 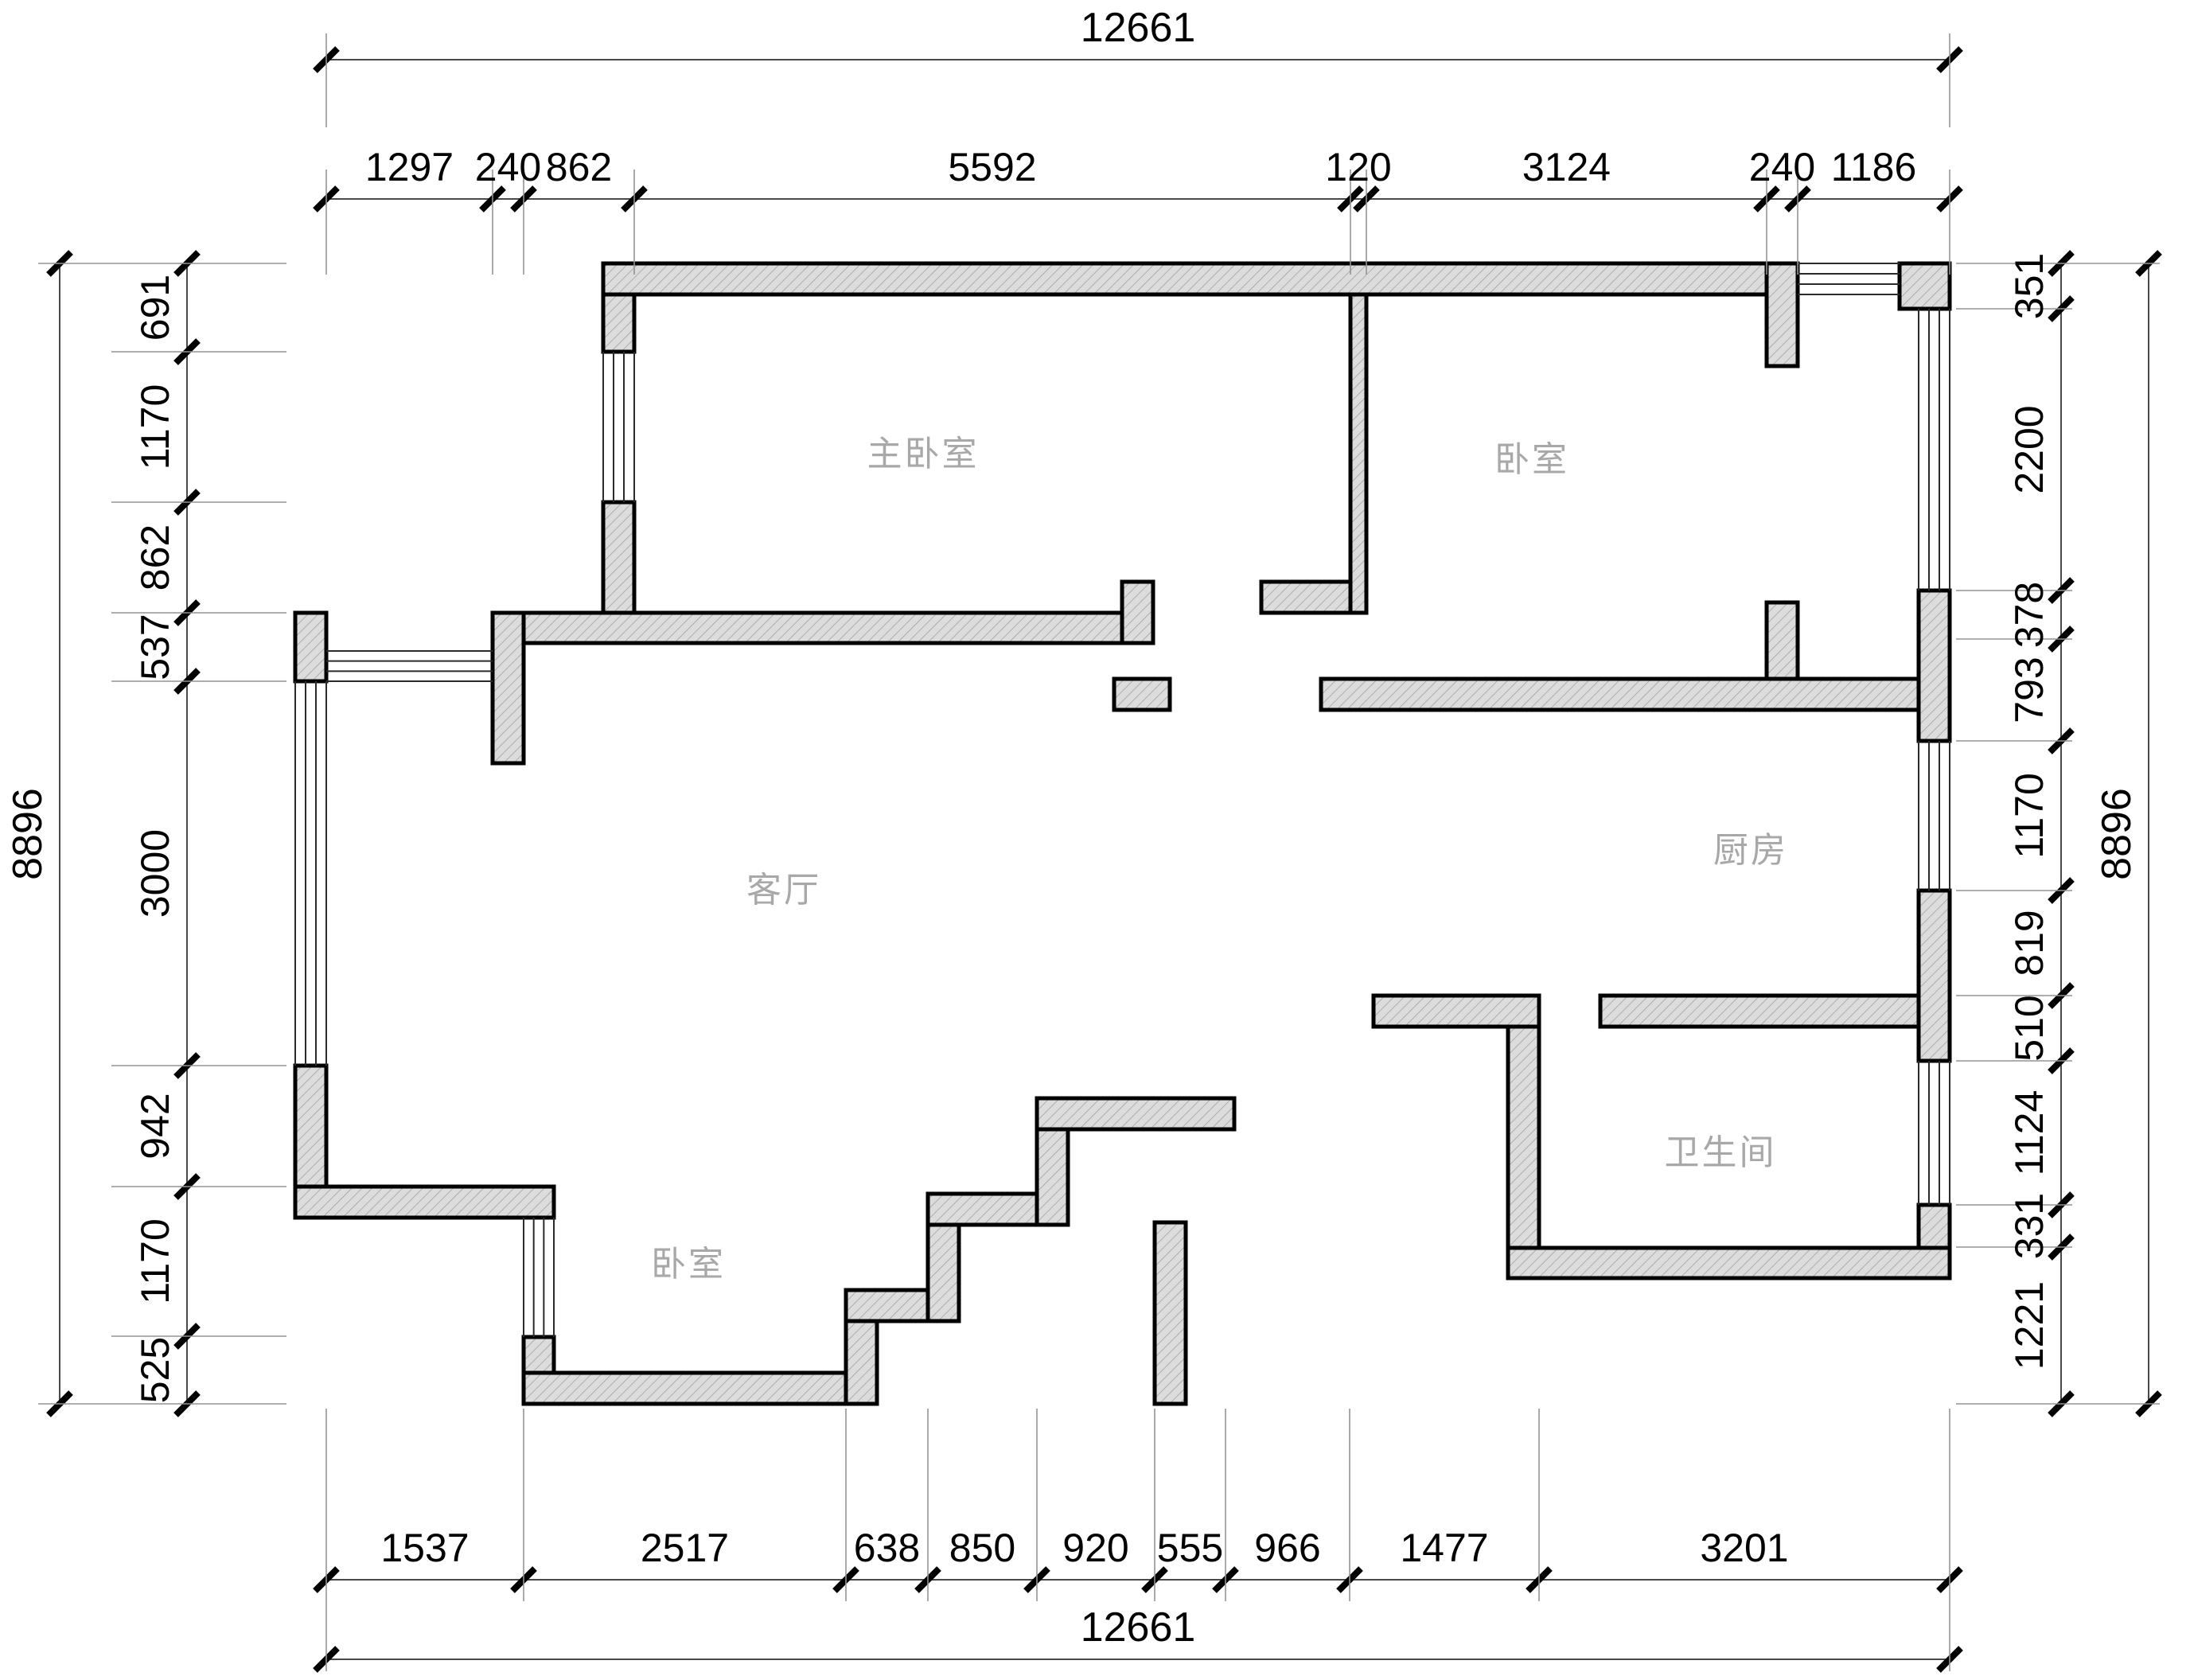 I want to click on dim-right-chain: 1124, so click(x=2029, y=1133).